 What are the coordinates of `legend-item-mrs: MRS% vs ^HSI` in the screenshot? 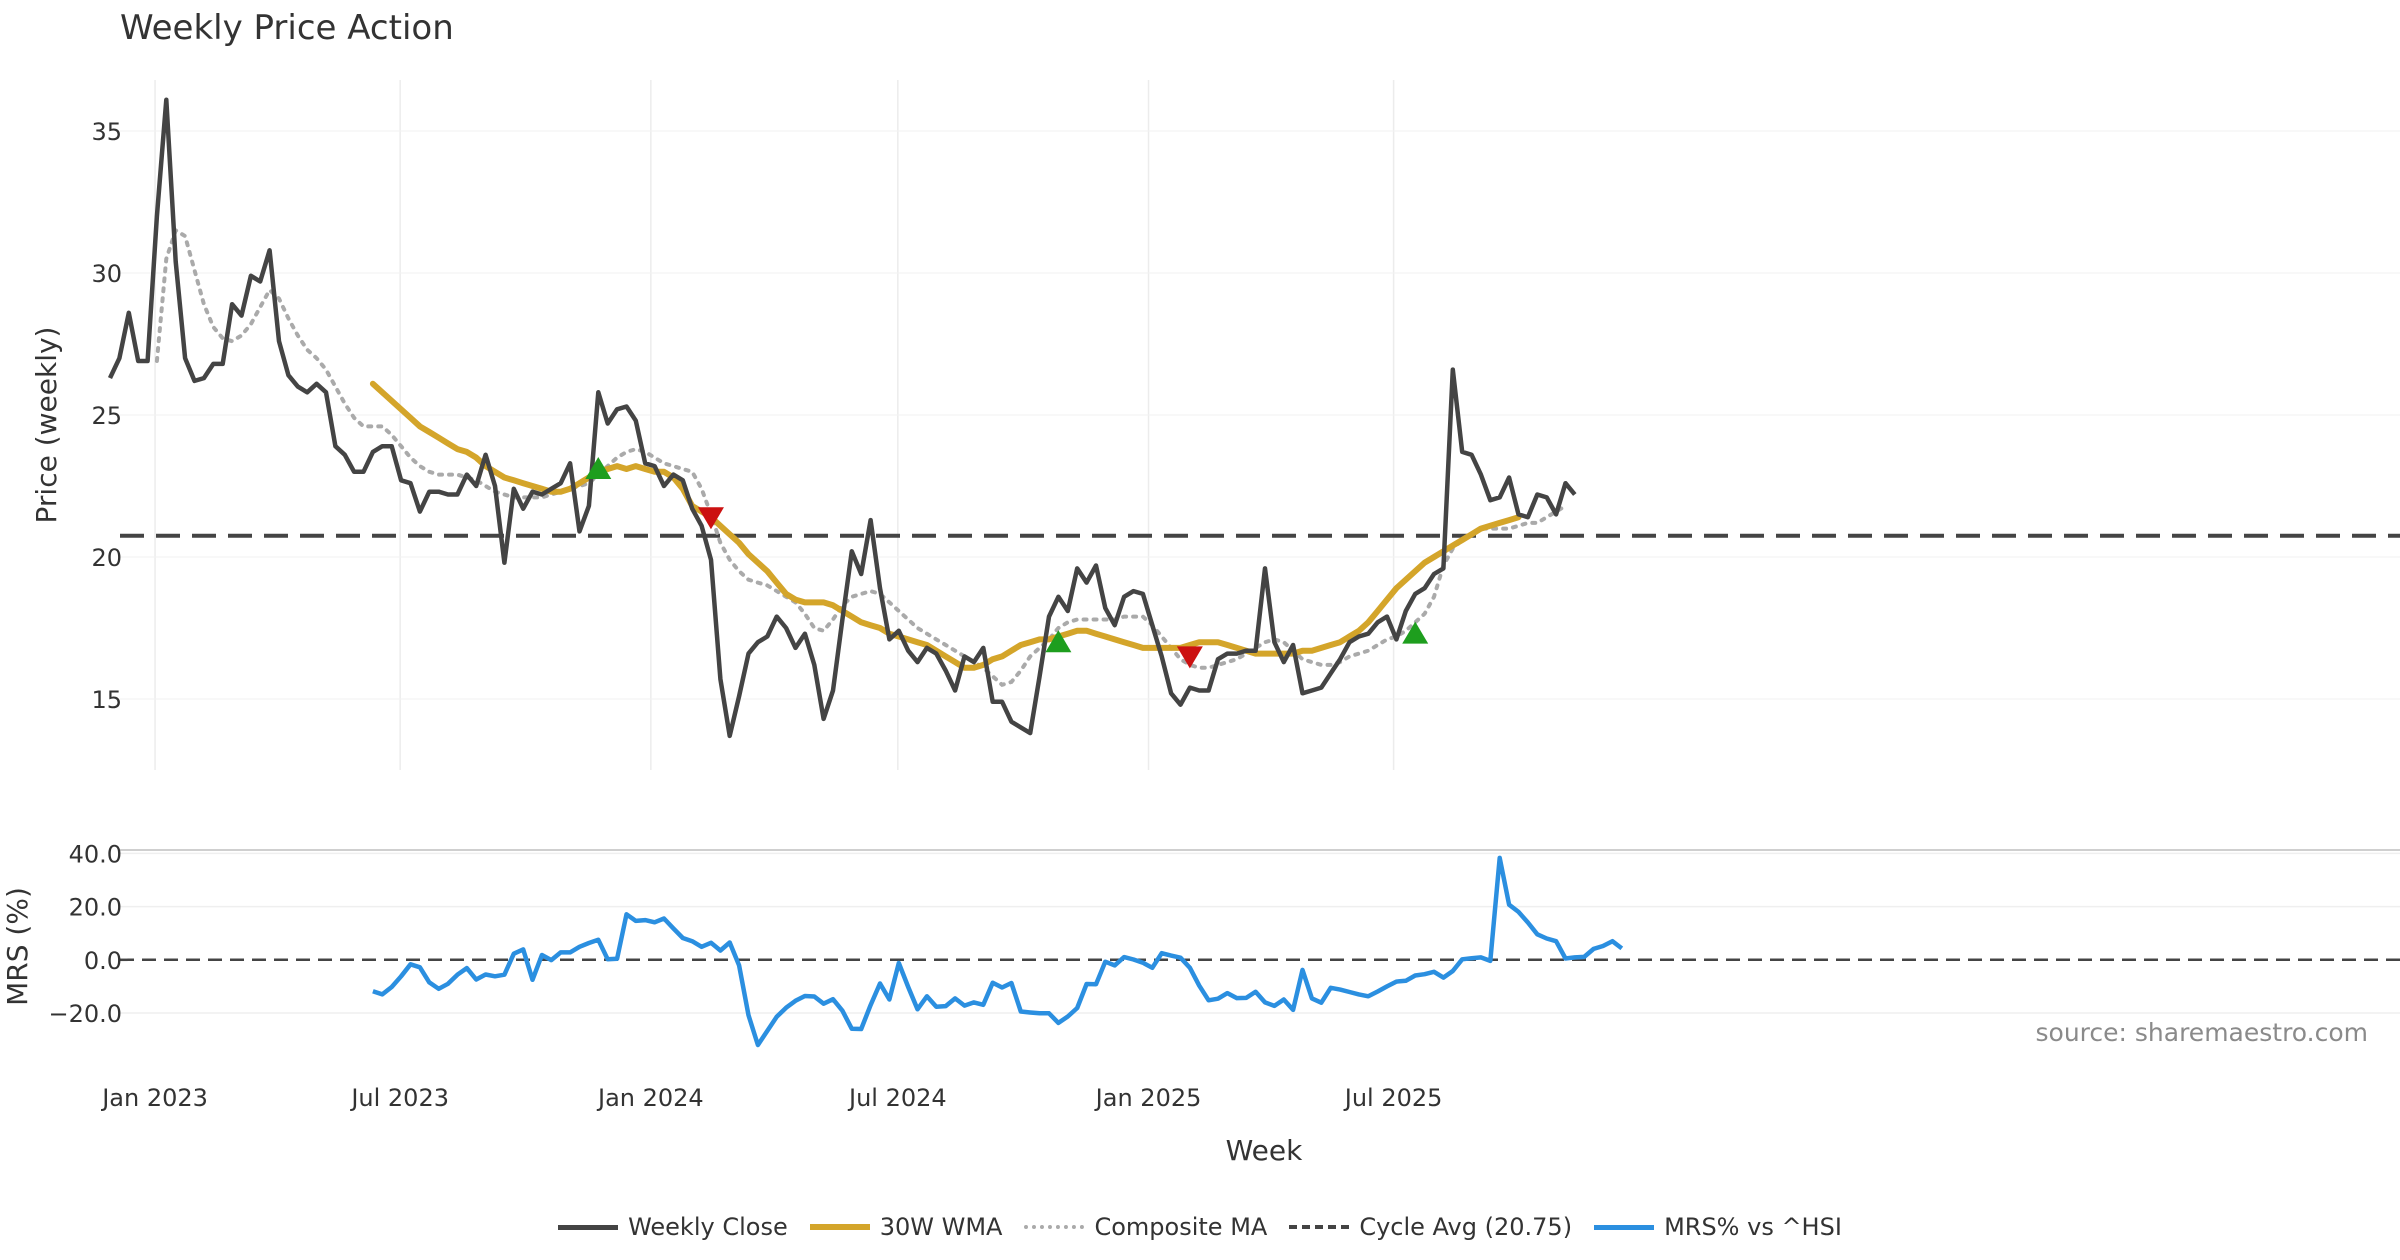 It's located at (1718, 1227).